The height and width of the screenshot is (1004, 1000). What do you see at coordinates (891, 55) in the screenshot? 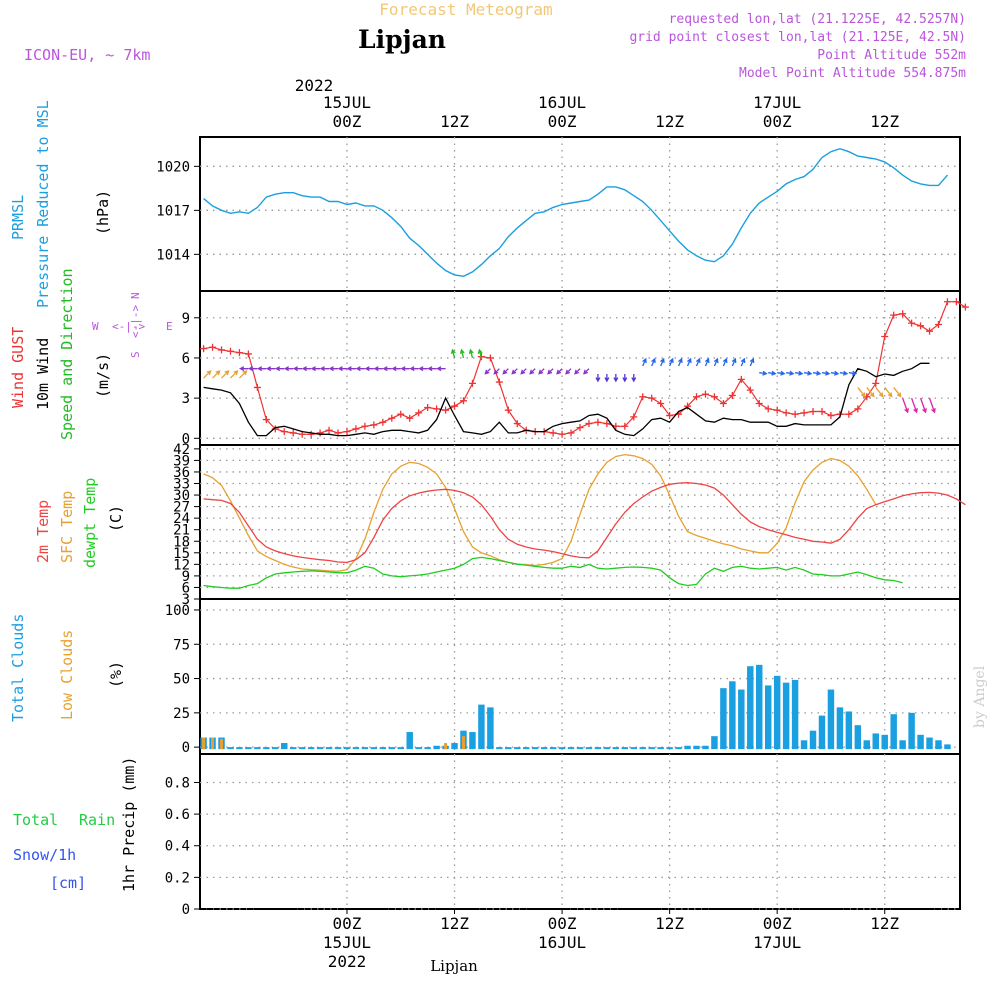
I see `point-altitude: Point Altitude 552m` at bounding box center [891, 55].